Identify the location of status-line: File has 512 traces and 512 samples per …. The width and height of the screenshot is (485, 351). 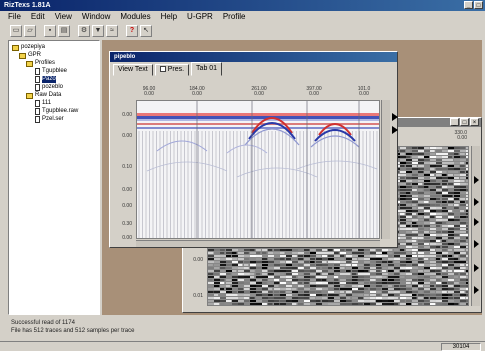
(73, 331).